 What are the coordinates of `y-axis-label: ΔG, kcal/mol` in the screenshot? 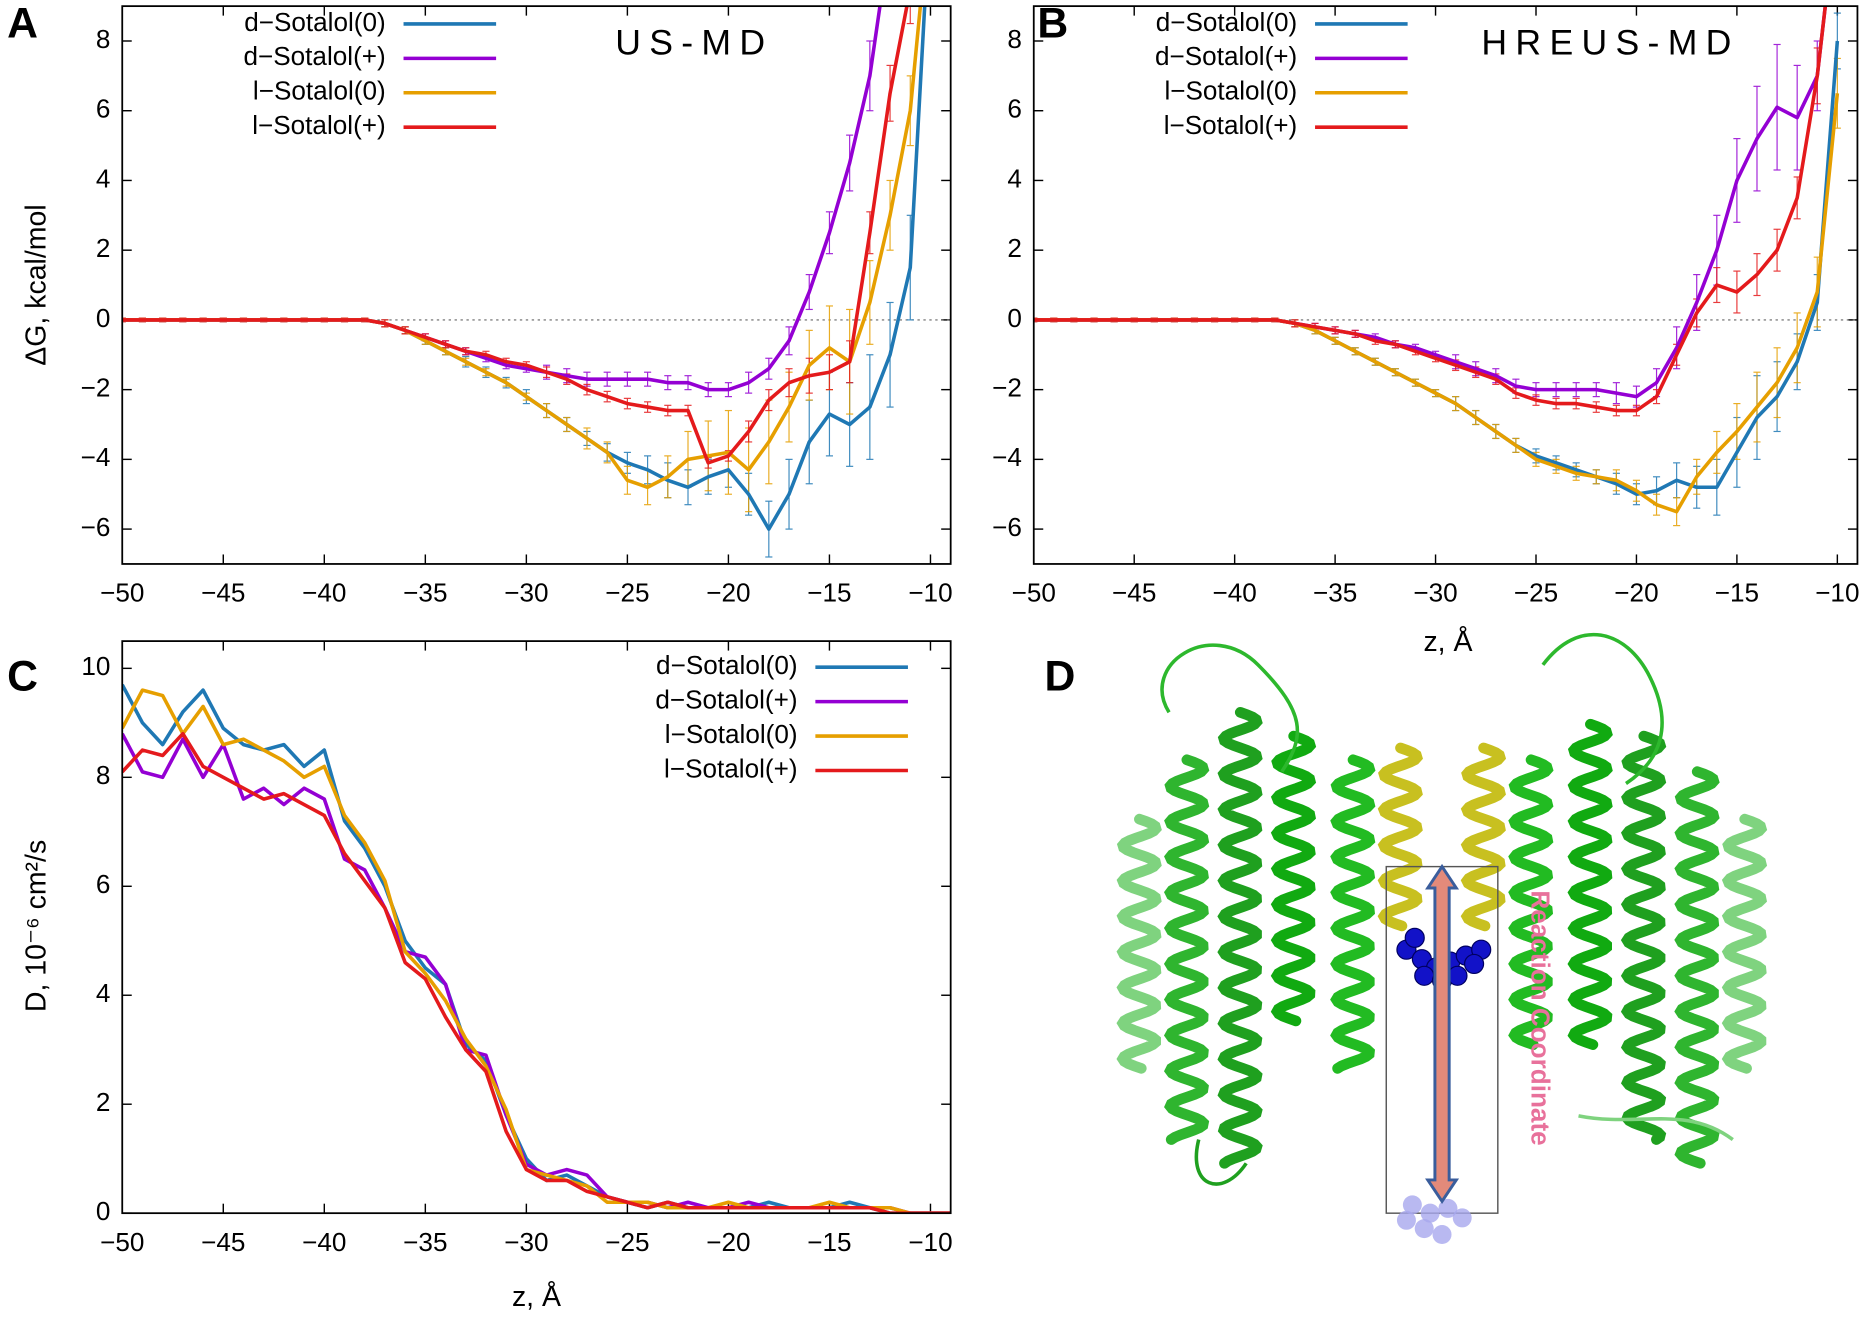 It's located at (36, 284).